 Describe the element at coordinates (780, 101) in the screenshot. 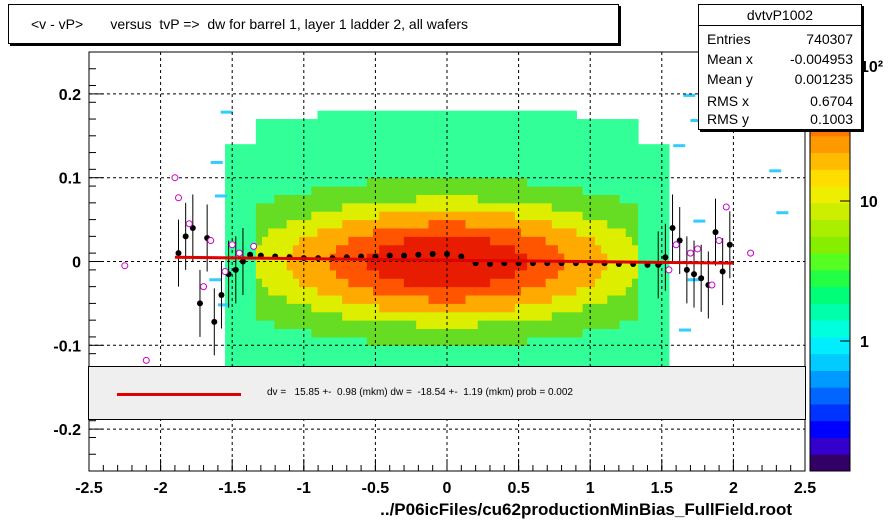

I see `stat-row-rms-x: RMS x 0.6704` at that location.